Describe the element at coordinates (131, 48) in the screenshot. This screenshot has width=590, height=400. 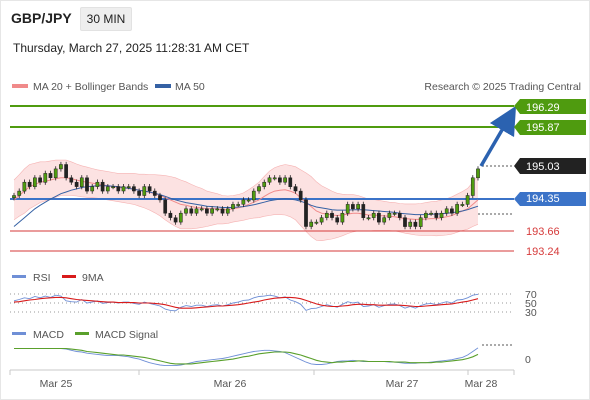
I see `timestamp: Thursday, March 27, 2025 11:28:31 AM CET` at that location.